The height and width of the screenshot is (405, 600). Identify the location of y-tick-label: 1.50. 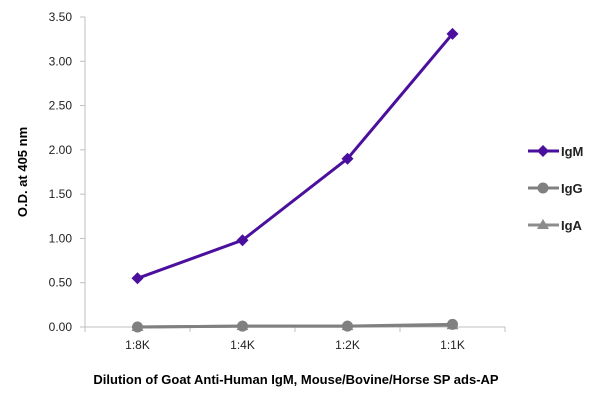
(61, 194).